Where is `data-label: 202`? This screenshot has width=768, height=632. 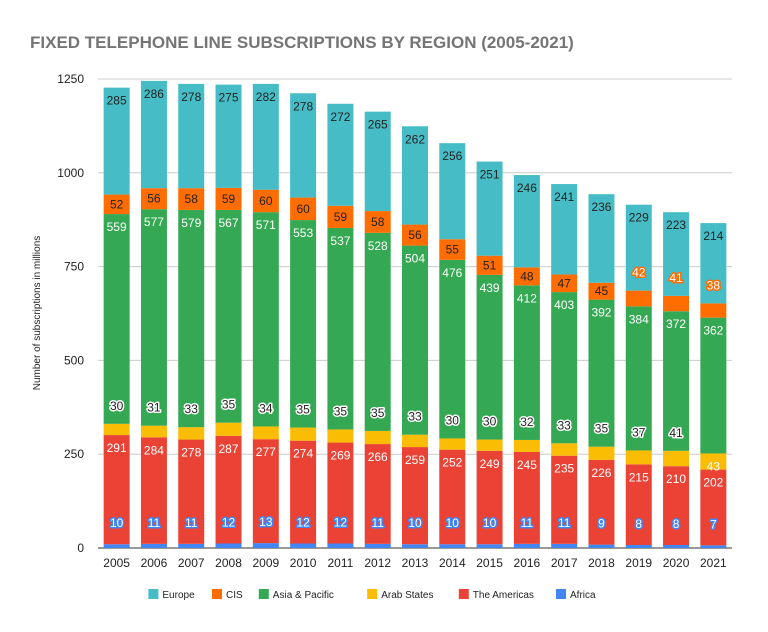 data-label: 202 is located at coordinates (713, 483).